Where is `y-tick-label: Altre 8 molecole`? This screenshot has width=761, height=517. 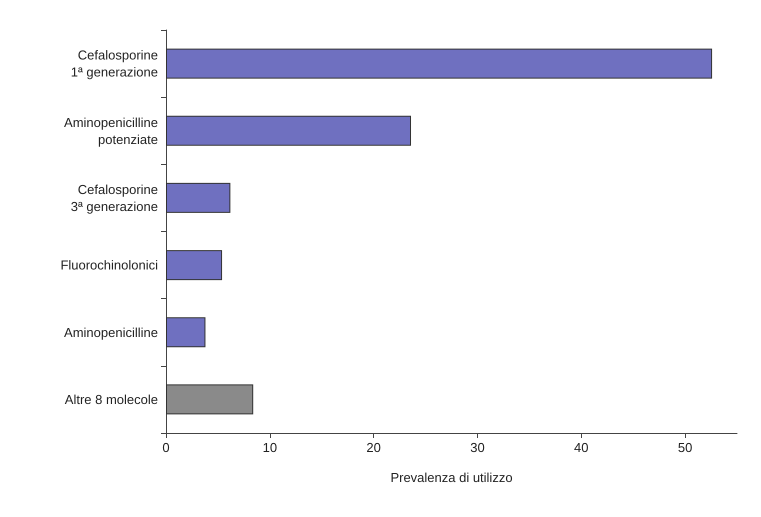 y-tick-label: Altre 8 molecole is located at coordinates (111, 399).